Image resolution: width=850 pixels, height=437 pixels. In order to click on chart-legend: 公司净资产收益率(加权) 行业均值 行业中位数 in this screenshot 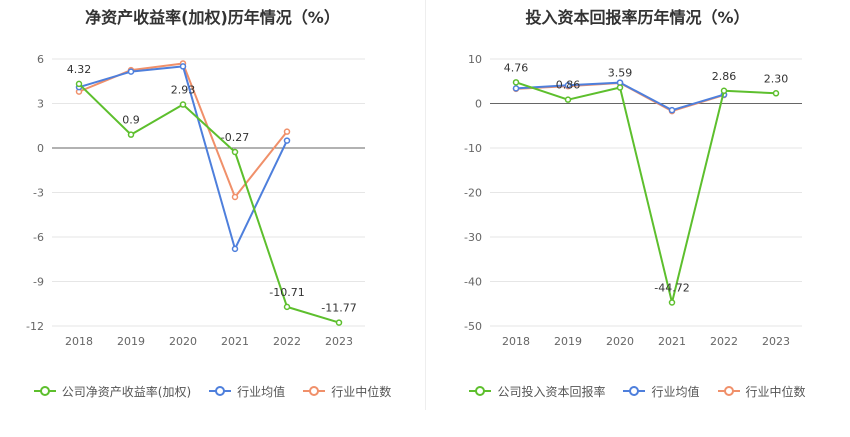, I will do `click(212, 391)`.